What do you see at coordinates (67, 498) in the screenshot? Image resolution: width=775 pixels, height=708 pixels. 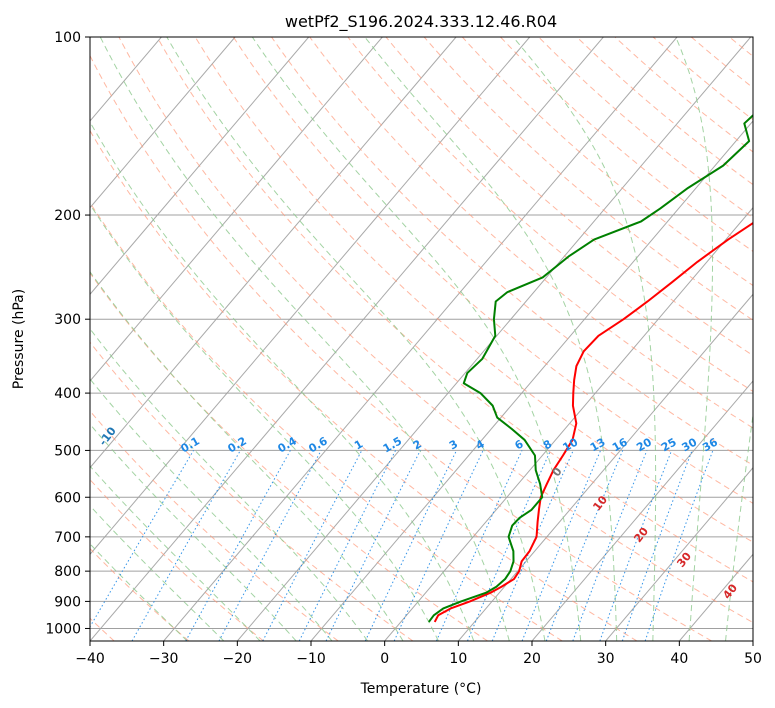 I see `y-tick-label: 600` at bounding box center [67, 498].